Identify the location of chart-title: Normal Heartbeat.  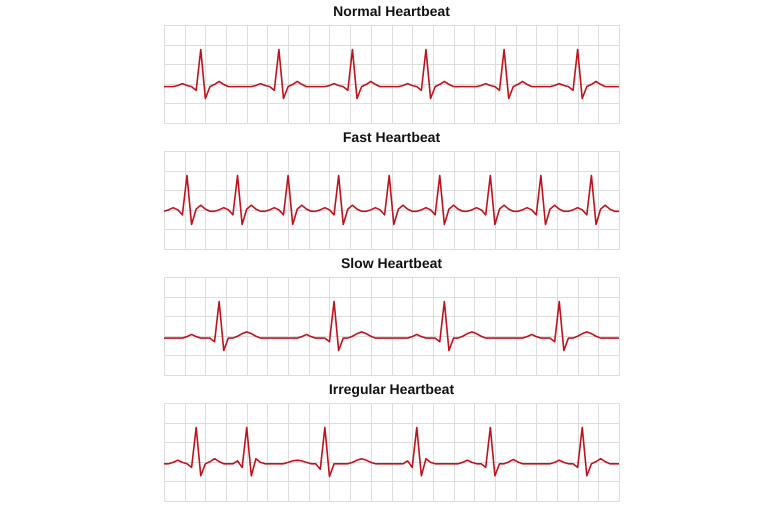
(391, 11).